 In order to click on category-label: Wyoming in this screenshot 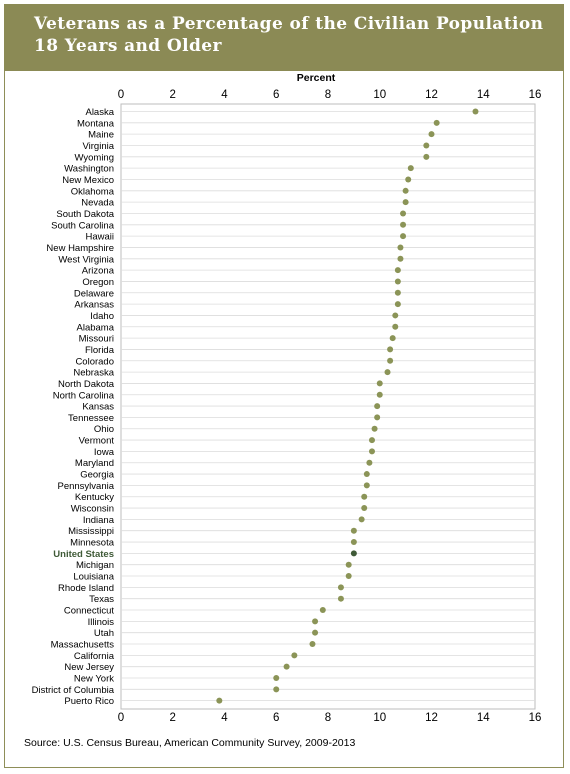, I will do `click(94, 157)`.